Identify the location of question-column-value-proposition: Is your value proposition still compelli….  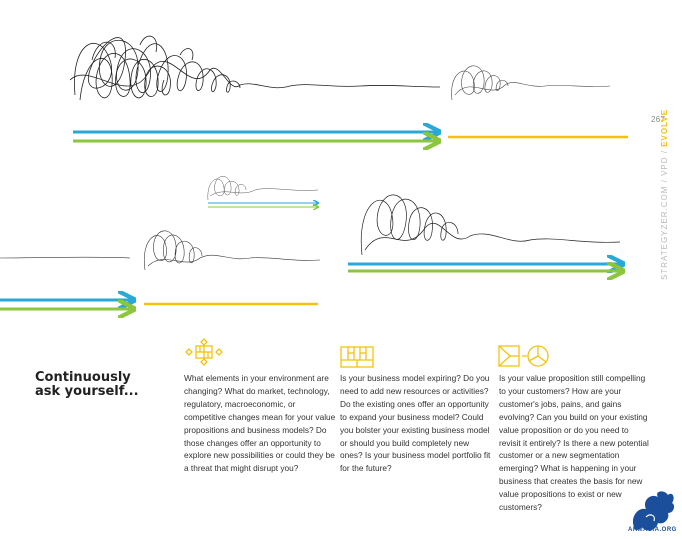
(574, 443).